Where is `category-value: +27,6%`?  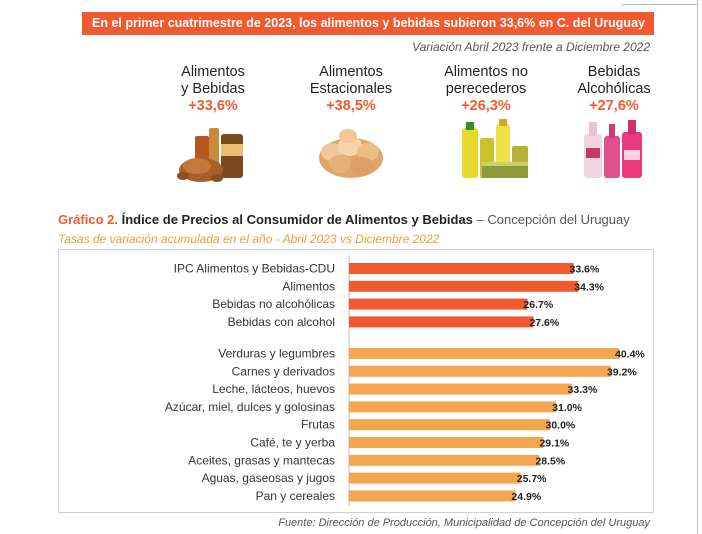
category-value: +27,6% is located at coordinates (614, 106).